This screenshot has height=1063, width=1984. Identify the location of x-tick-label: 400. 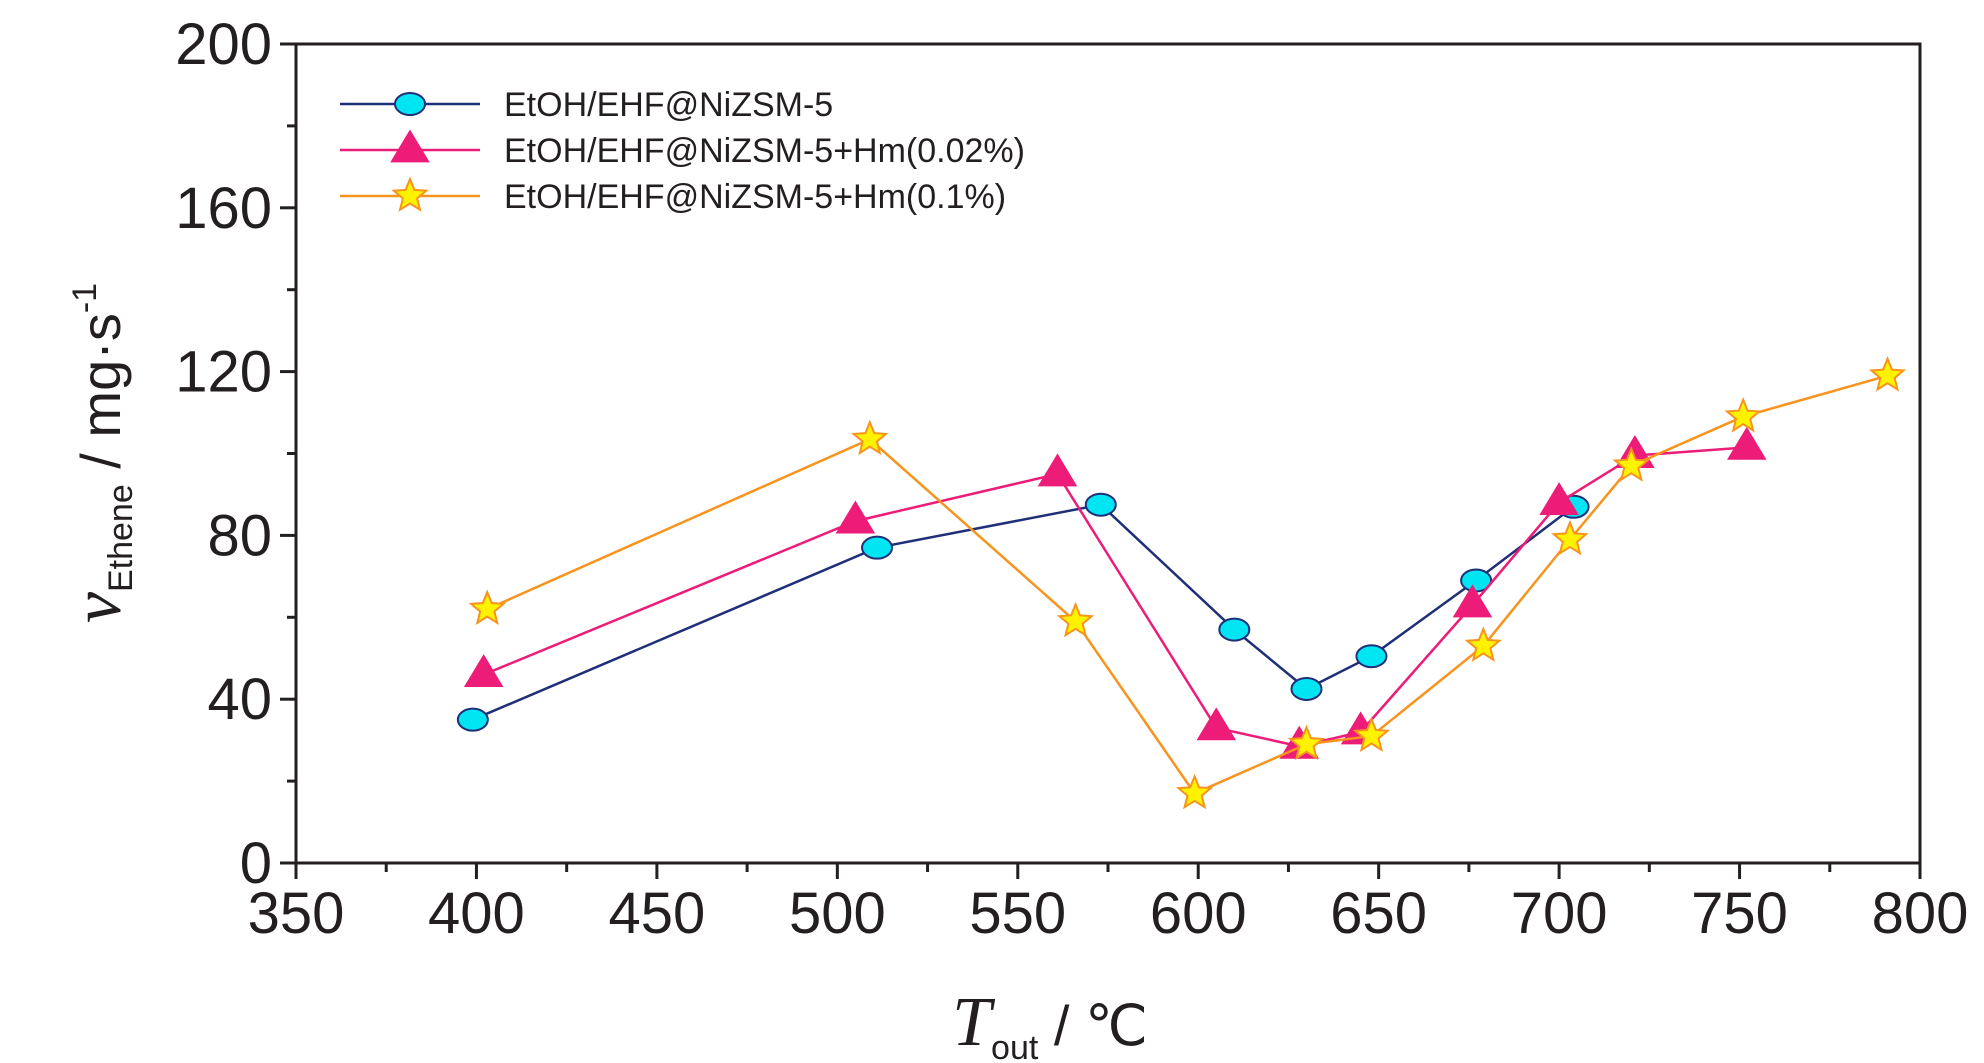
(476, 913).